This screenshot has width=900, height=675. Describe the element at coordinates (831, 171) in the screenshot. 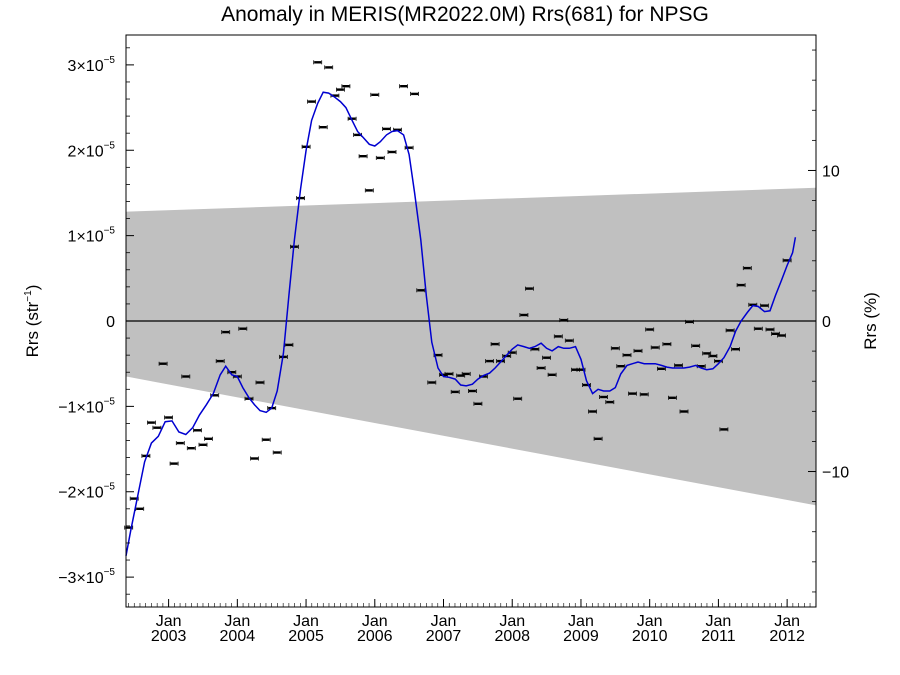

I see `y-right-tick-label: 10` at that location.